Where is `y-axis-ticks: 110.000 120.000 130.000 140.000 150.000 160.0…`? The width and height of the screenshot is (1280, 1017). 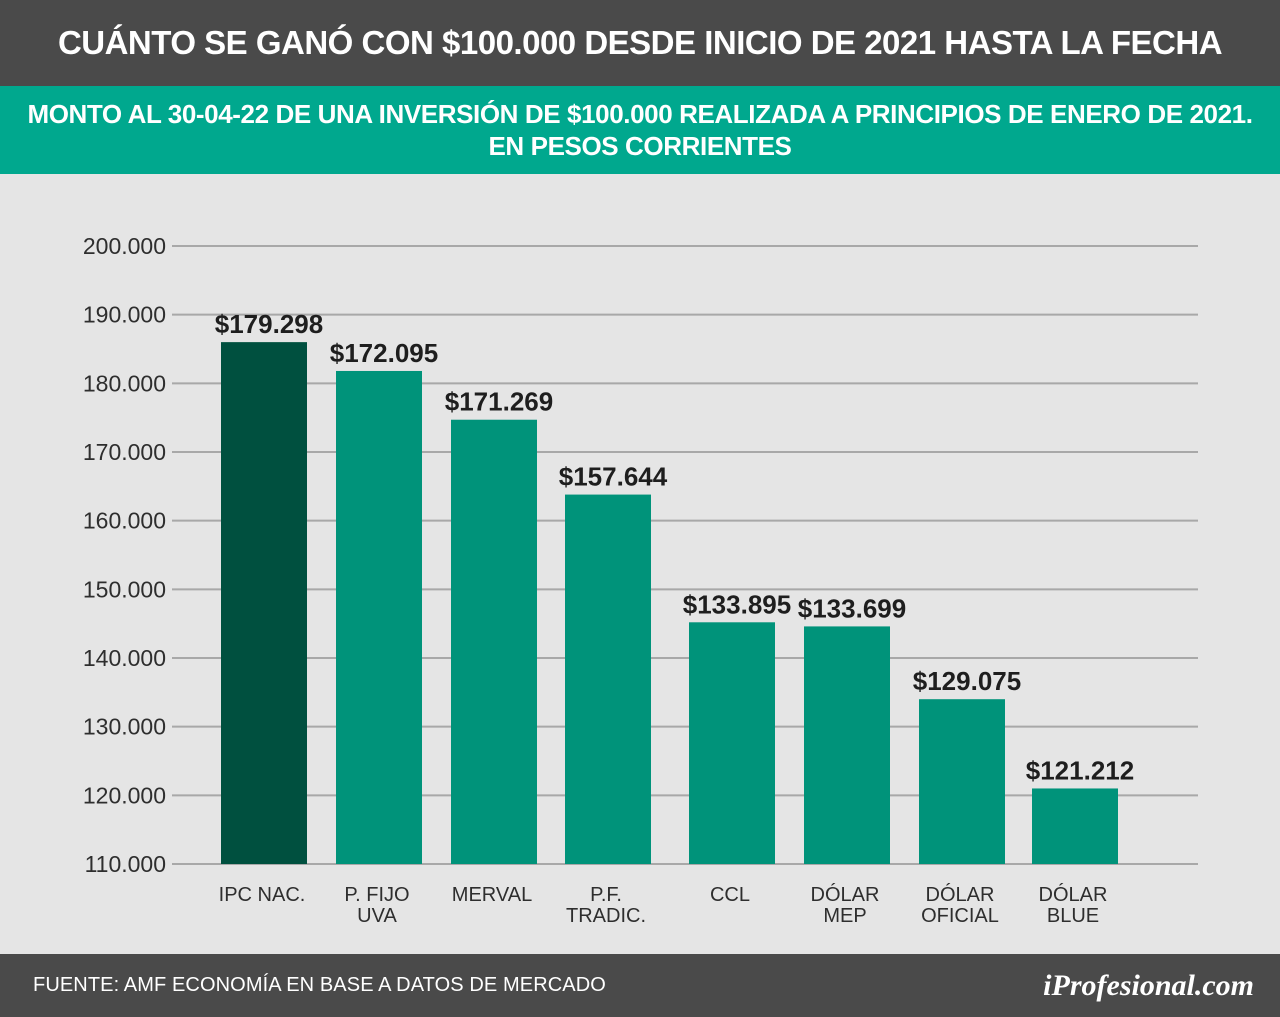
y-axis-ticks: 110.000 120.000 130.000 140.000 150.000 160.0… is located at coordinates (124, 555).